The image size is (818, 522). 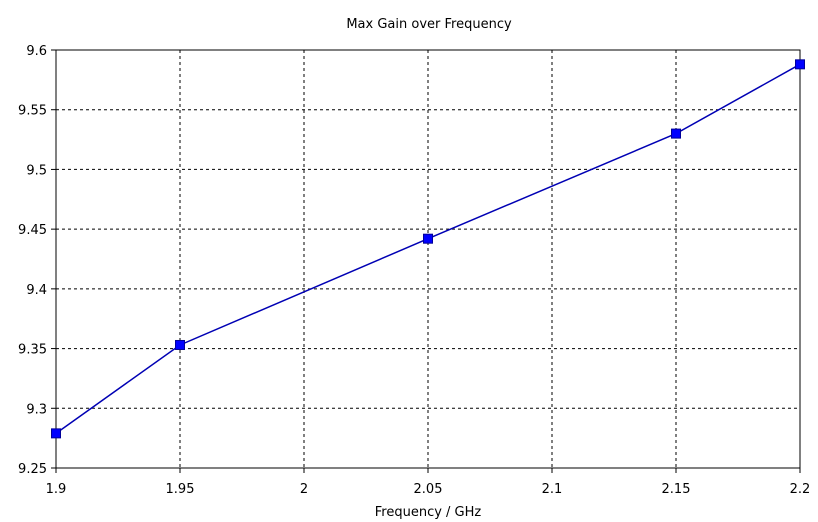 I want to click on y-axis-ticks: 9.25 9.3 9.35 9.4 9.45 9.5 9.55 9.6, so click(x=37, y=260).